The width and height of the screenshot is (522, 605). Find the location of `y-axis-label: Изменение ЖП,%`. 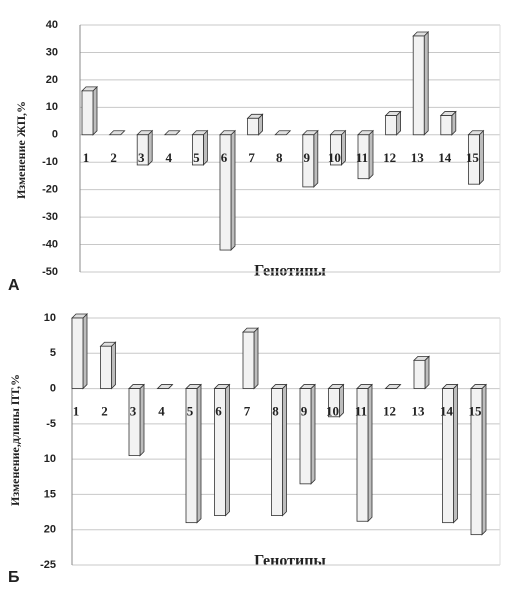

y-axis-label: Изменение ЖП,% is located at coordinates (21, 150).